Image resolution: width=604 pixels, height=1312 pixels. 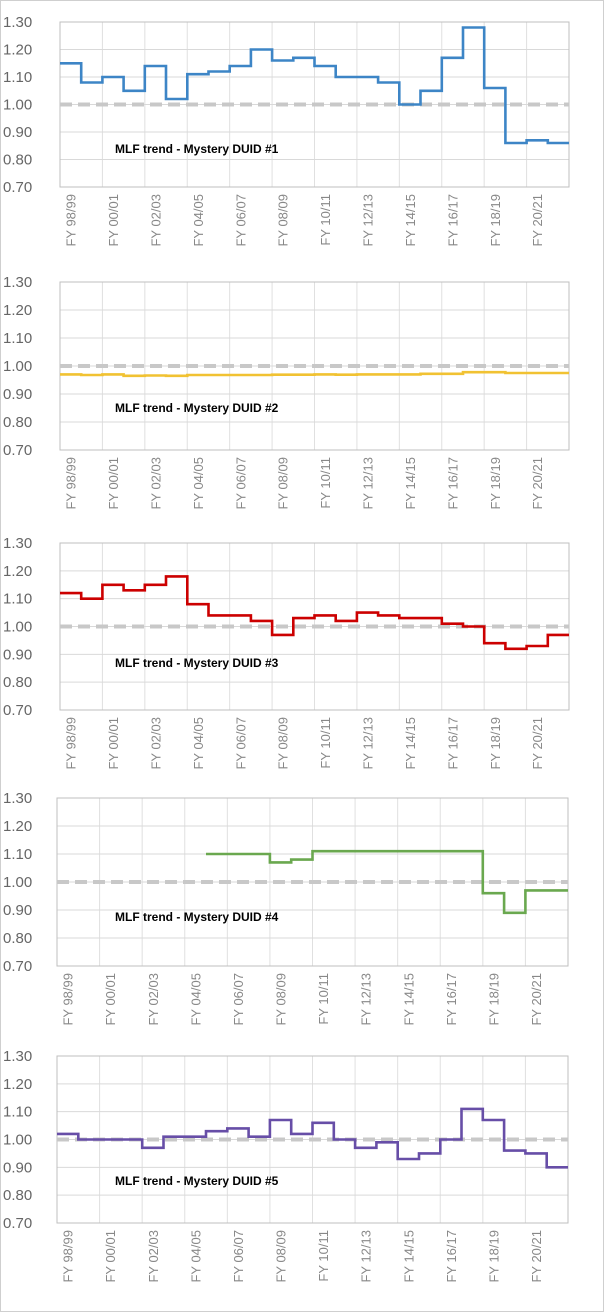 What do you see at coordinates (197, 408) in the screenshot?
I see `chart-title: MLF trend - Mystery DUID #2` at bounding box center [197, 408].